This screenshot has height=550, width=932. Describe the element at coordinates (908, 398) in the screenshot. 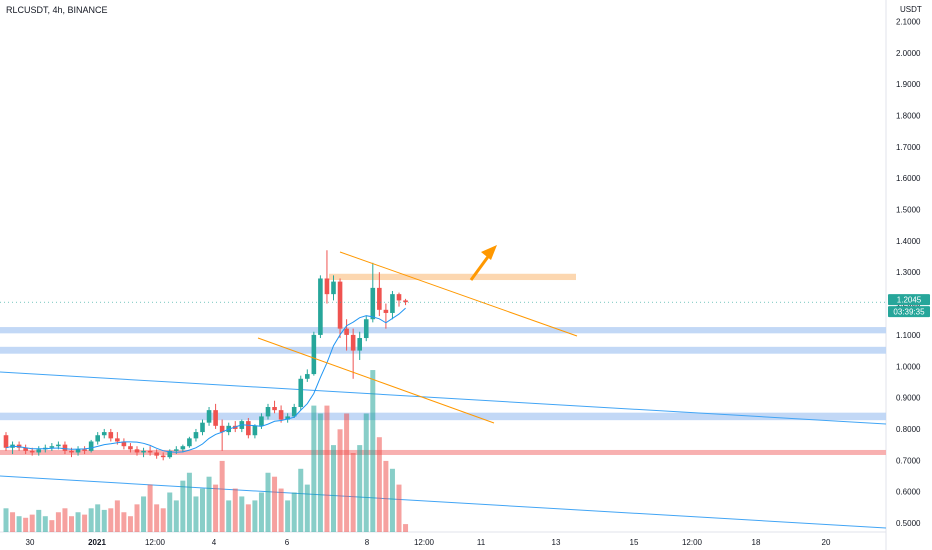

I see `price-tick-label: 0.9000` at that location.